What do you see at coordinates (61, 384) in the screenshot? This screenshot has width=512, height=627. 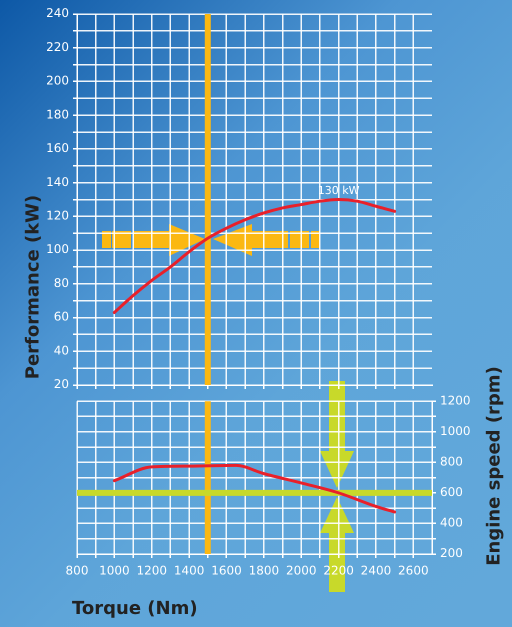 I see `y-tick-label: 20` at bounding box center [61, 384].